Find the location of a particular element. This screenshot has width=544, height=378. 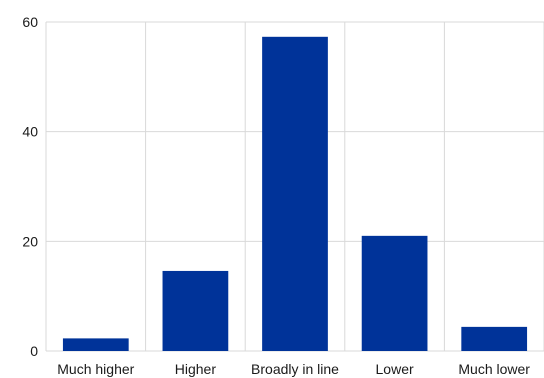

y-tick-label: 20 is located at coordinates (30, 241).